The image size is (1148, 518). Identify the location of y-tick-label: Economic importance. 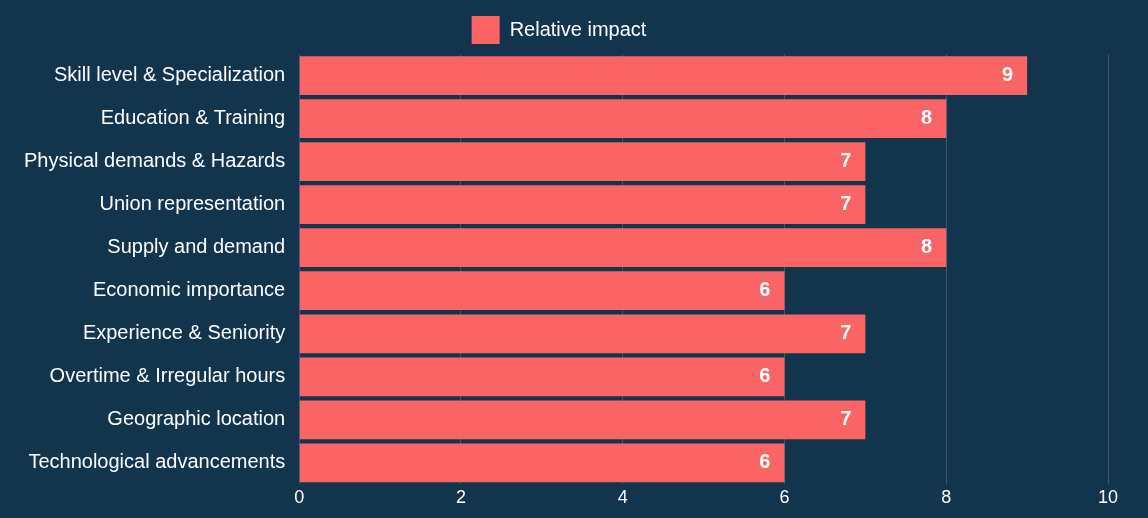
(189, 289).